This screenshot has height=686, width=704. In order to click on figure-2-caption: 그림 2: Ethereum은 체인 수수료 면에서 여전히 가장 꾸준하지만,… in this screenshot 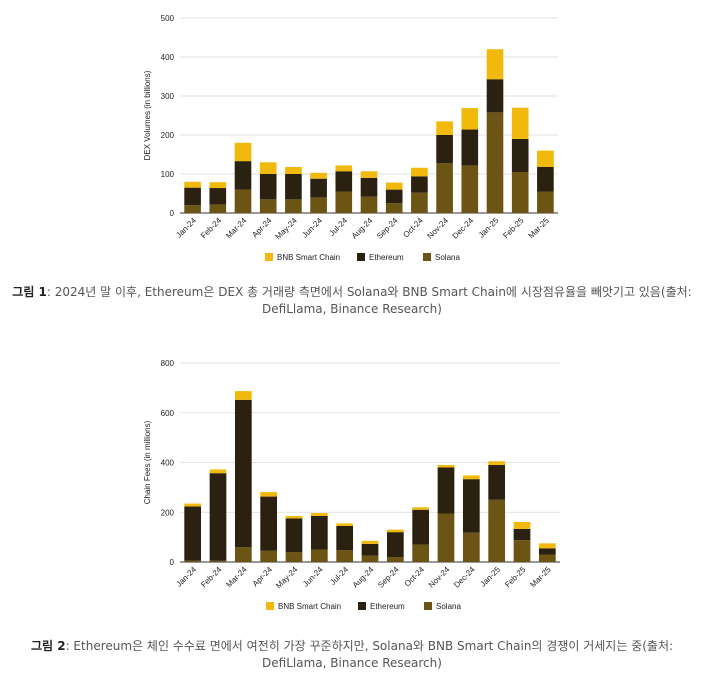, I will do `click(352, 655)`.